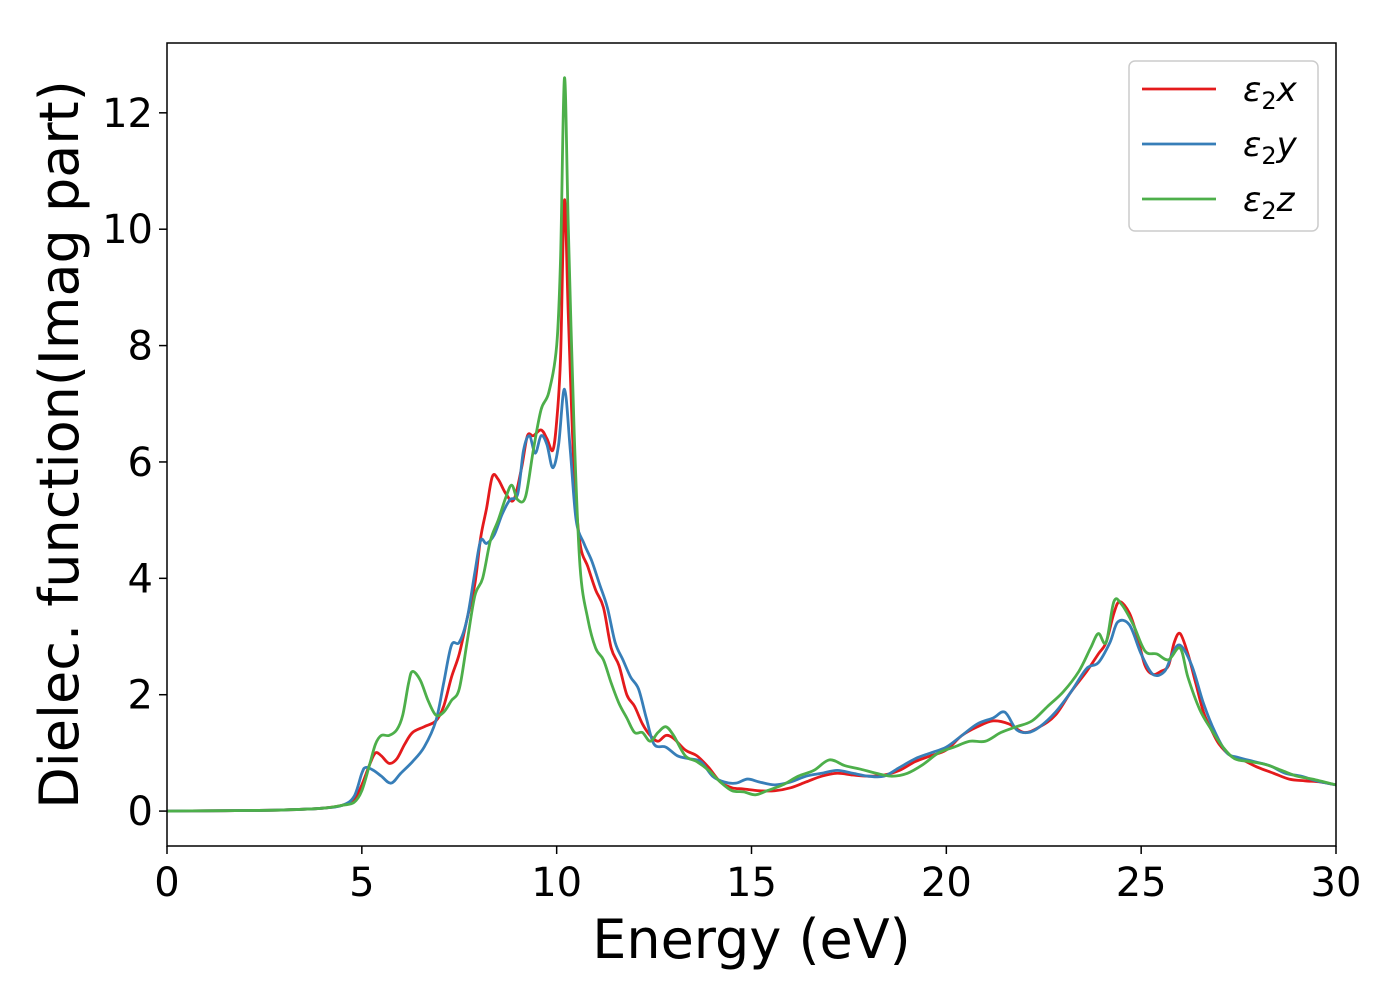  What do you see at coordinates (1141, 883) in the screenshot?
I see `x-tick-label: 25` at bounding box center [1141, 883].